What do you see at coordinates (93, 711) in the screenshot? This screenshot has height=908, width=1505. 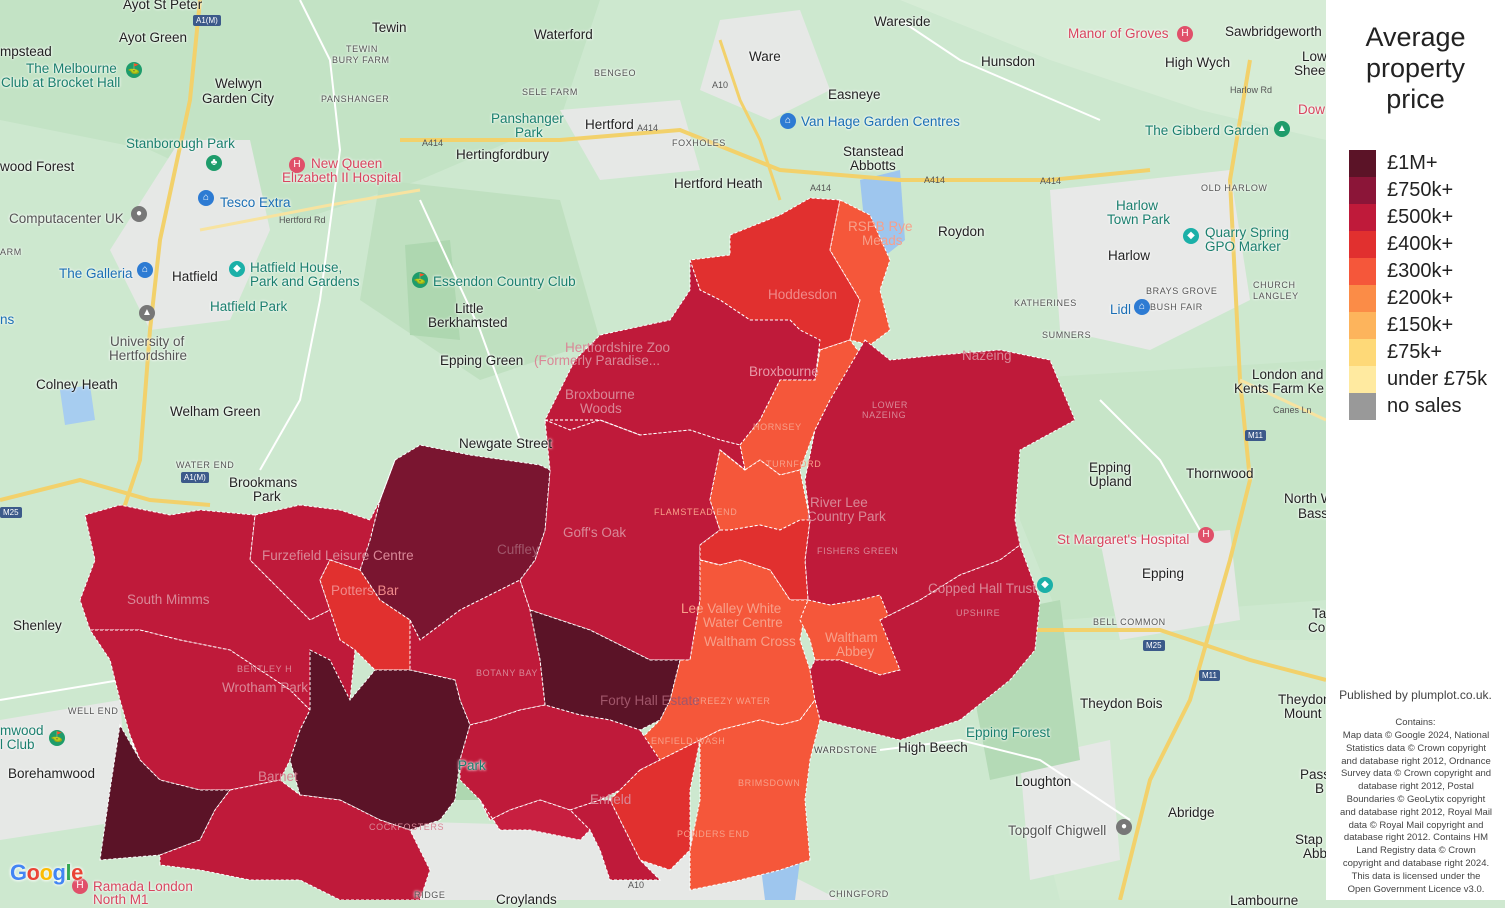 I see `place-label: WELL END` at bounding box center [93, 711].